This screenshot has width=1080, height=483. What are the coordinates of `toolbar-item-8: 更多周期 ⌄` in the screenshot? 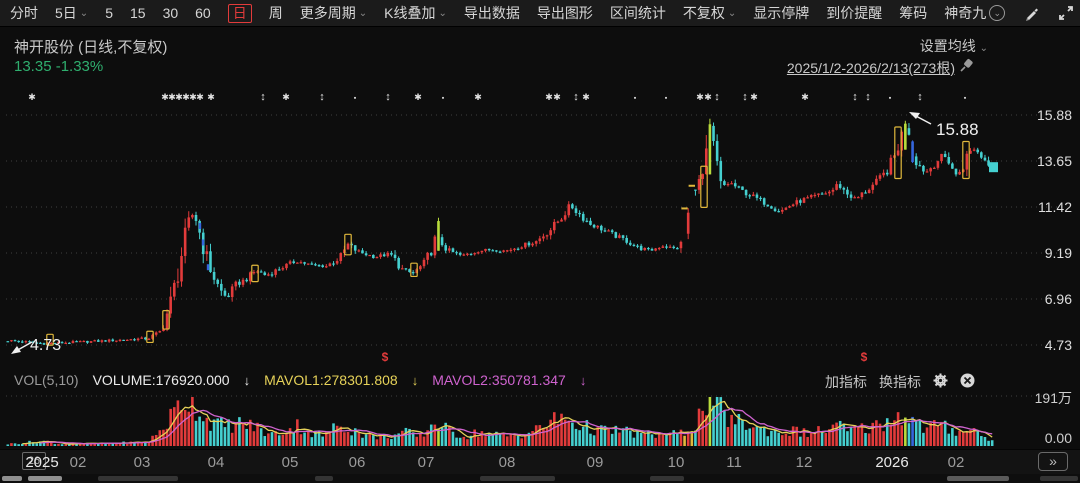 It's located at (333, 13).